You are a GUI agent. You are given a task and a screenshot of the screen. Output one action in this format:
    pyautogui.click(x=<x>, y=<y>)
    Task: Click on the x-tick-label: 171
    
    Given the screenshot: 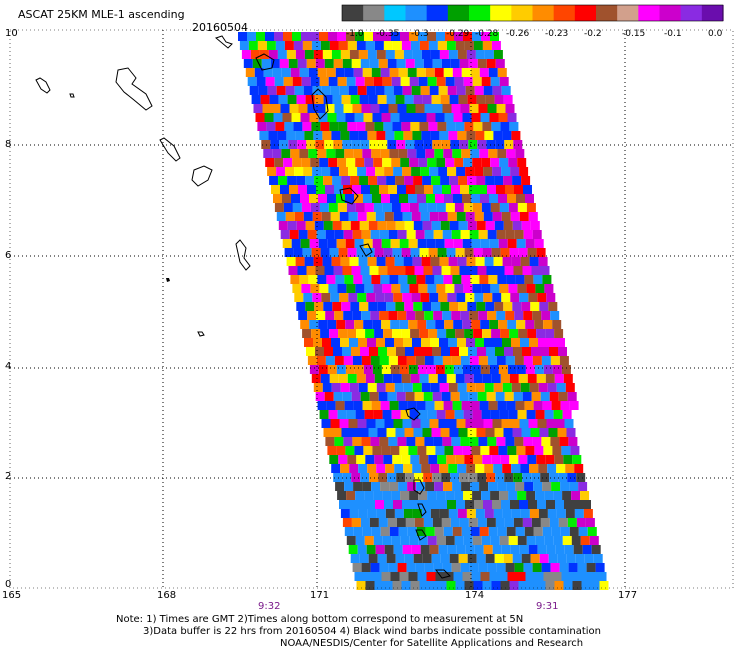 What is the action you would take?
    pyautogui.click(x=320, y=595)
    